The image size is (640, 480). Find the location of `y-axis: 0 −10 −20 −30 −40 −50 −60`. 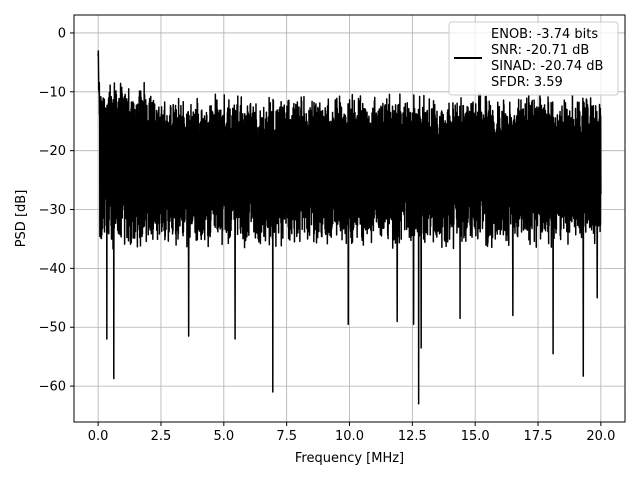

y-axis: 0 −10 −20 −30 −40 −50 −60 is located at coordinates (56, 210).